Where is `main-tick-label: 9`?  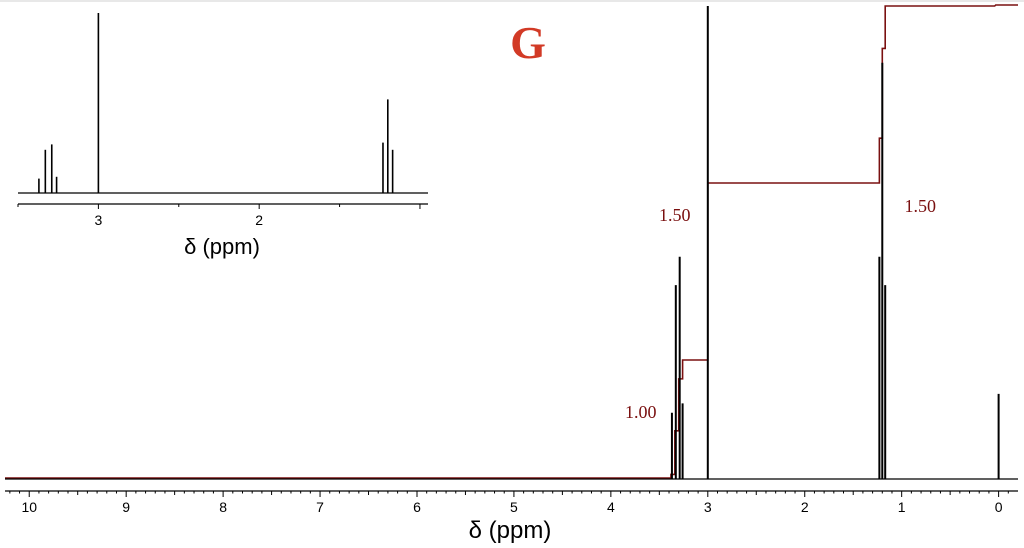
main-tick-label: 9 is located at coordinates (126, 507).